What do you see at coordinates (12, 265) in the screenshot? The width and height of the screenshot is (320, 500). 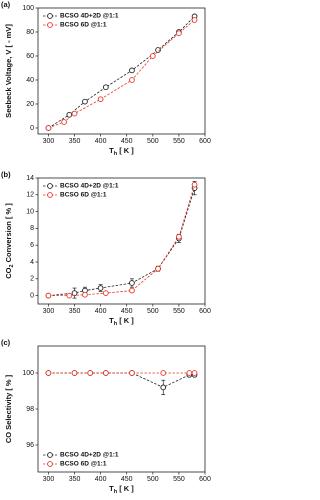 I see `y-axis-label-part: 2` at bounding box center [12, 265].